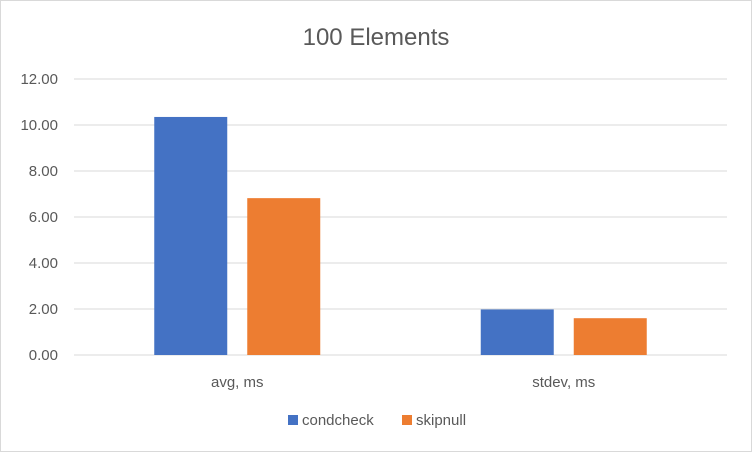 The image size is (752, 452). I want to click on y-tick-label: 6.00, so click(43, 217).